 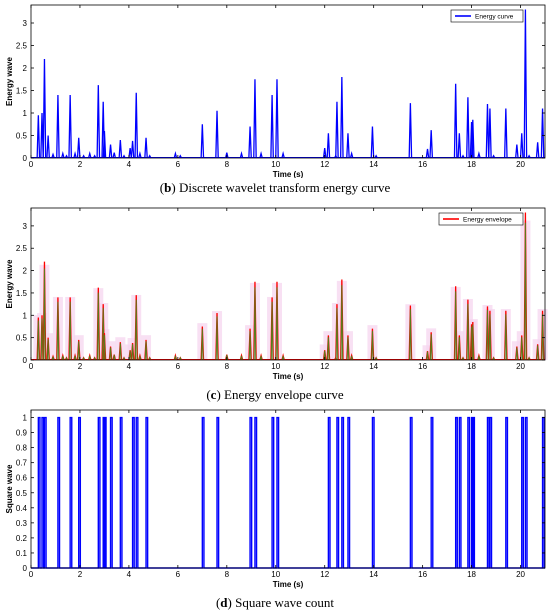 What do you see at coordinates (178, 366) in the screenshot?
I see `x-tick-label: 6` at bounding box center [178, 366].